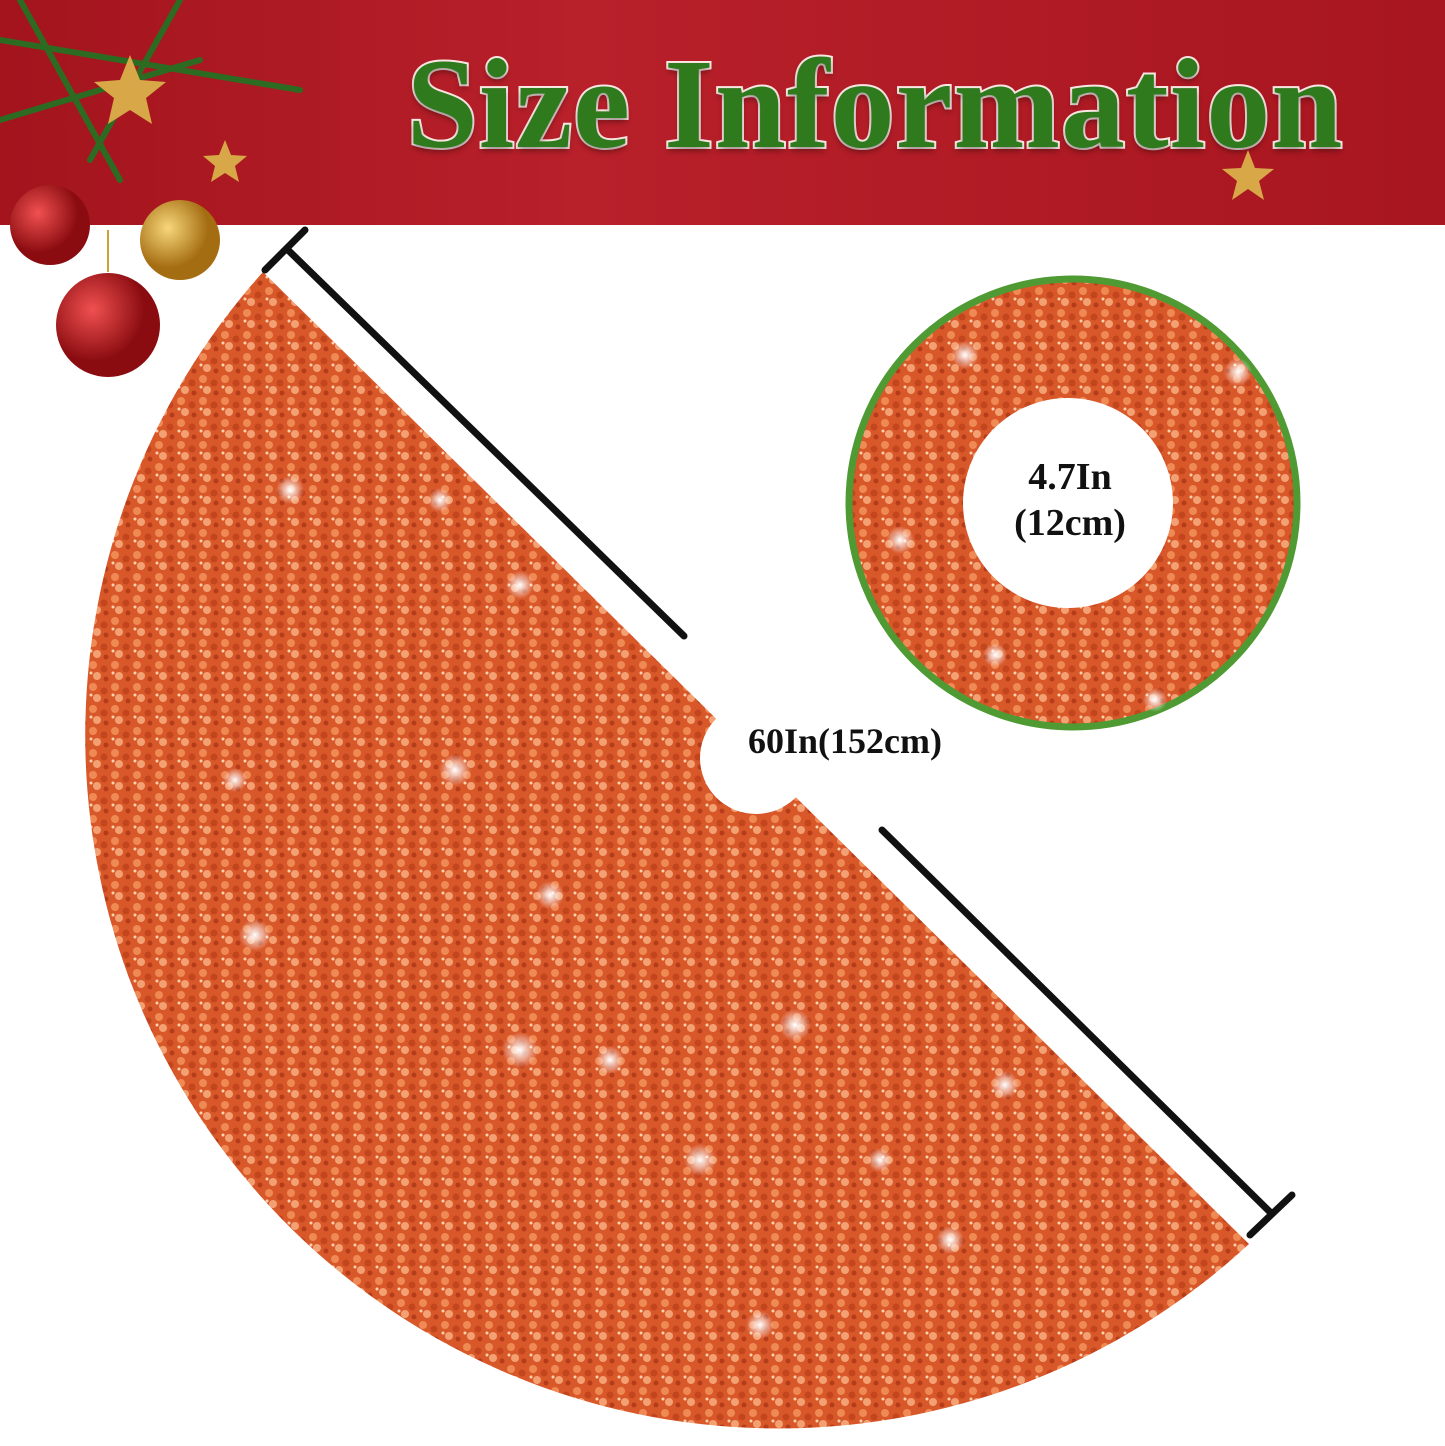  Describe the element at coordinates (845, 741) in the screenshot. I see `diameter-label: 60In(152cm)` at that location.